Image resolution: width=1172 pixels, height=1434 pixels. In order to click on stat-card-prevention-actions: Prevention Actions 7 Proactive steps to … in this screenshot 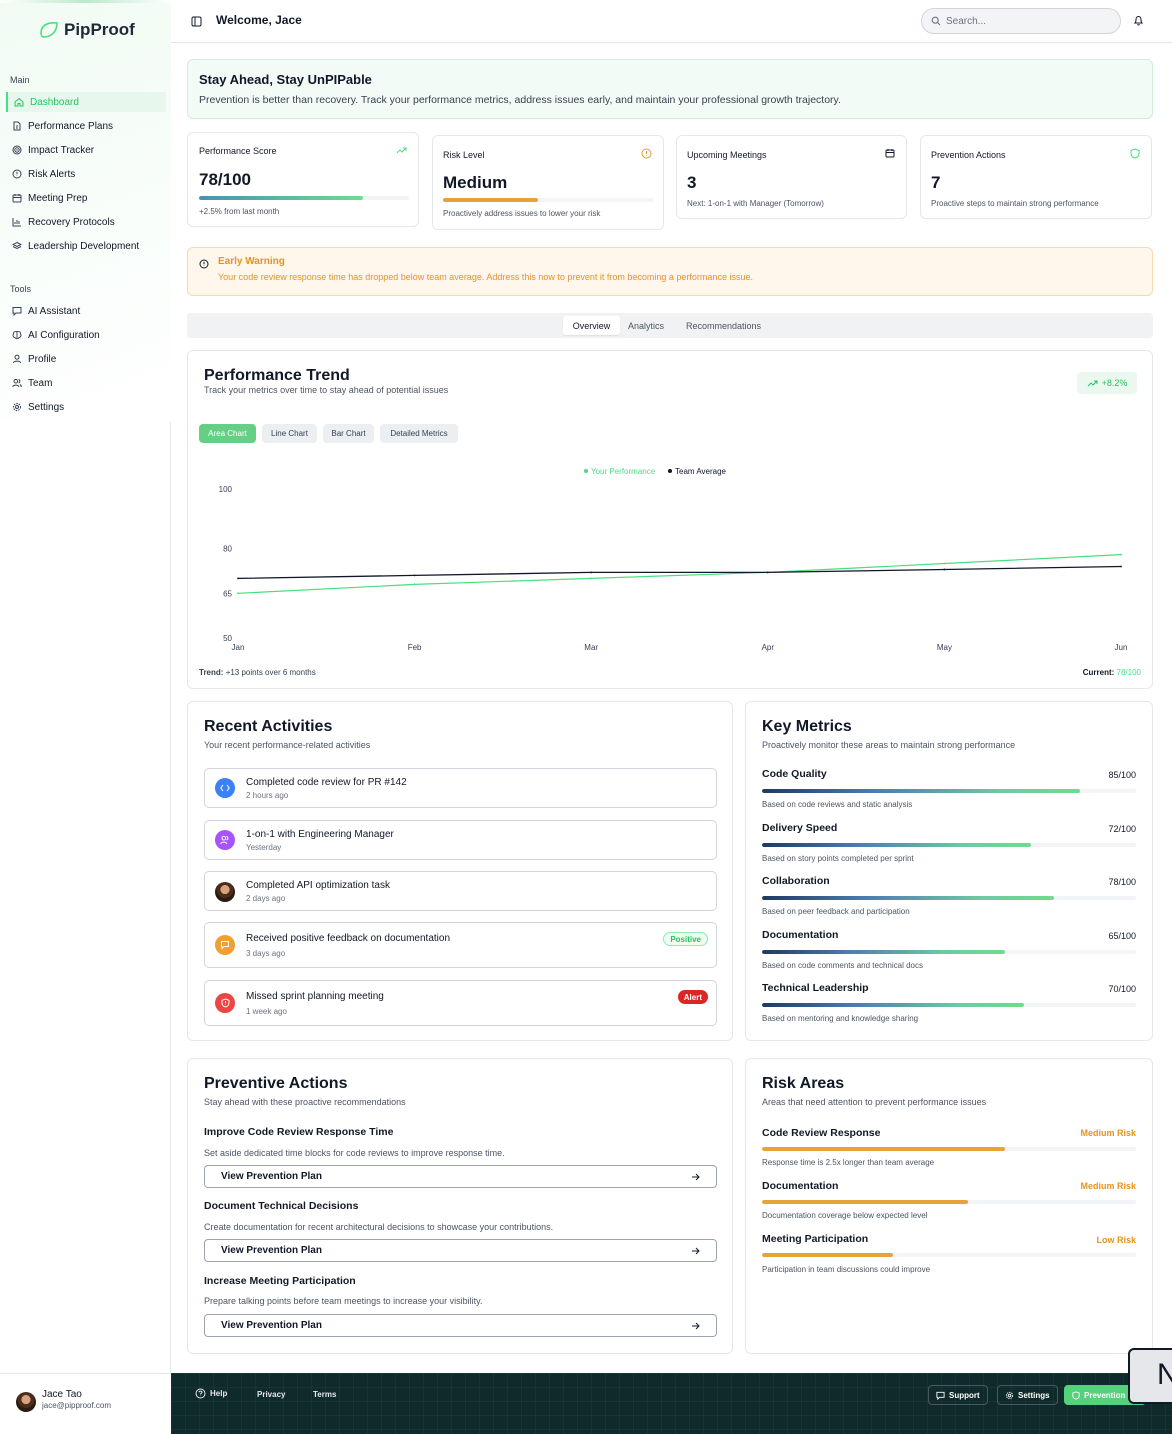, I will do `click(1036, 177)`.